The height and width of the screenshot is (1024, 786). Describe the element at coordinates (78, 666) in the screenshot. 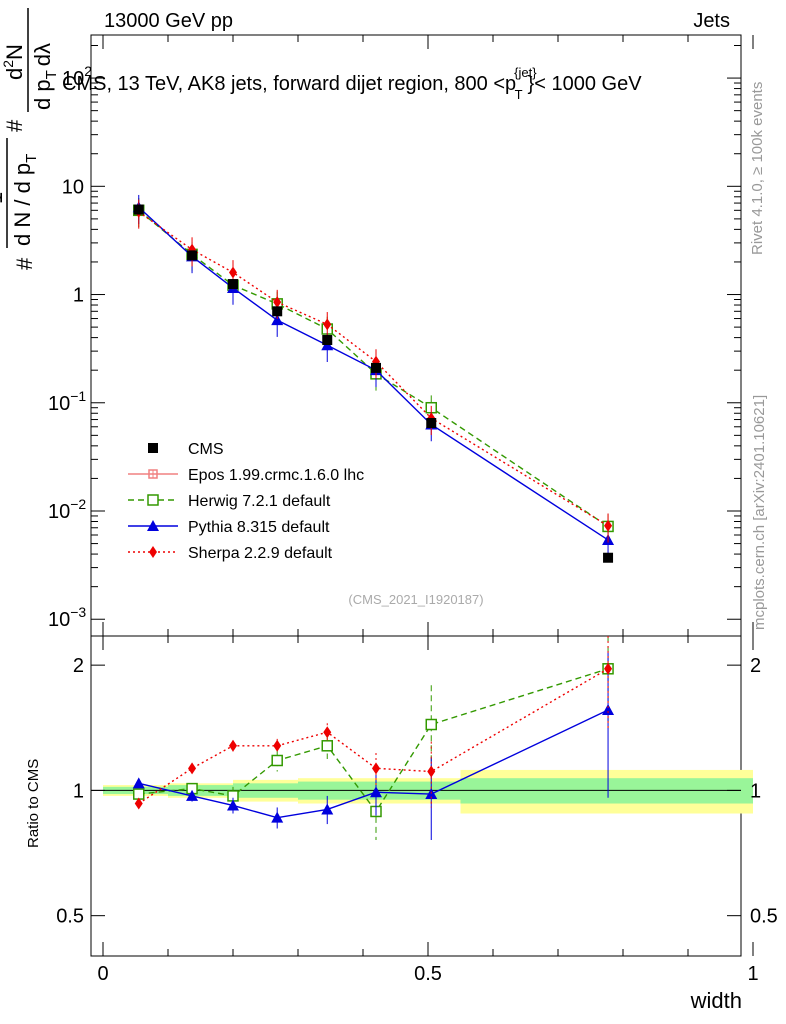

I see `ratio-tick-label-2: 2` at that location.